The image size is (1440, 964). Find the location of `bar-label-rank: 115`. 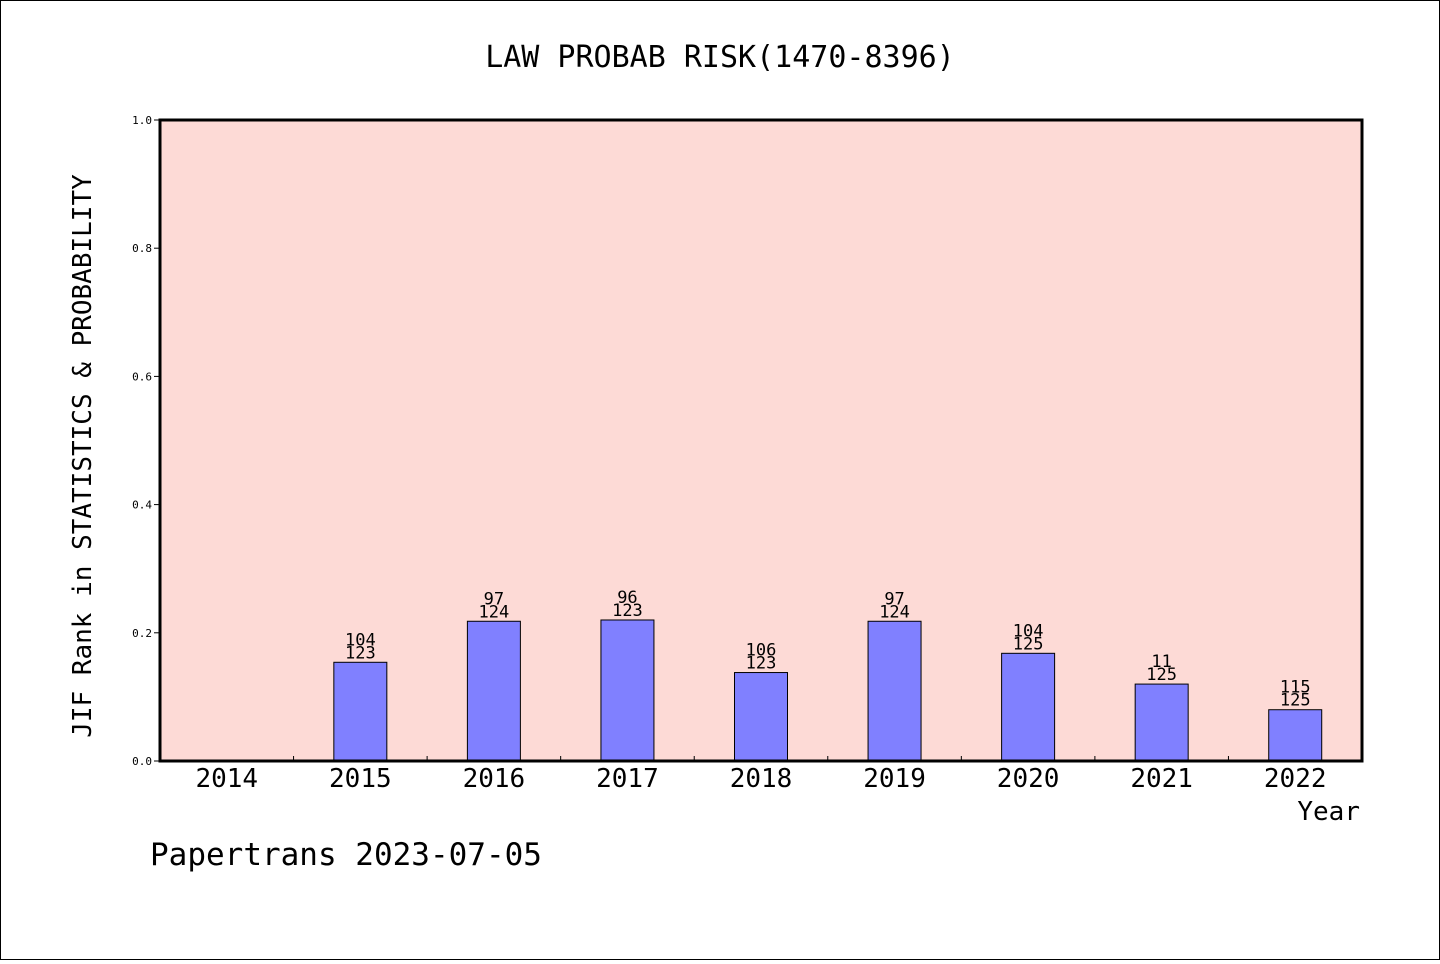

bar-label-rank: 115 is located at coordinates (1295, 688).